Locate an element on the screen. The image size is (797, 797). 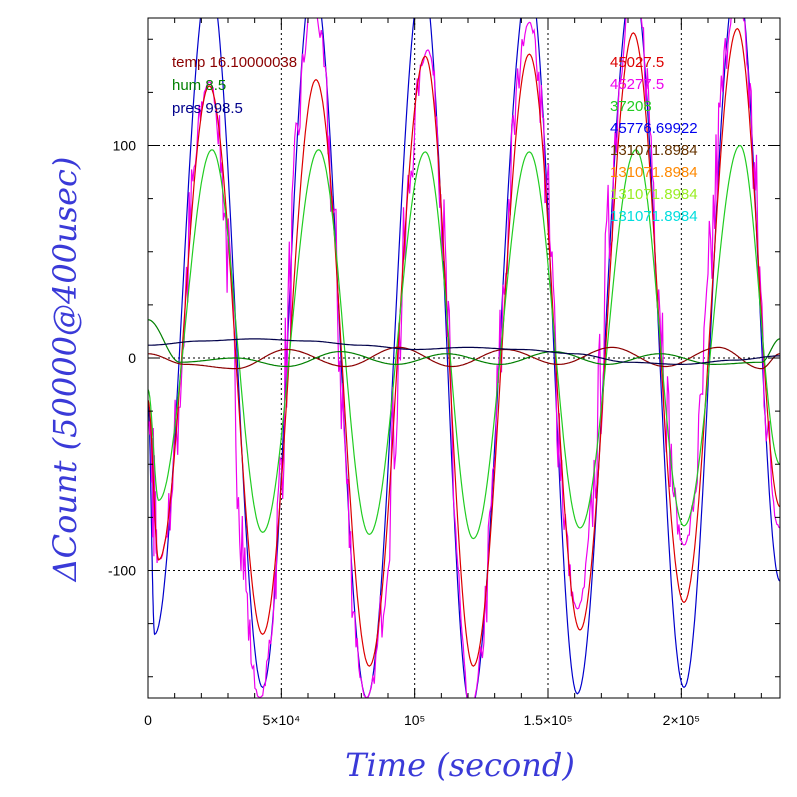
legend-entry: temp 16.10000038 is located at coordinates (234, 62).